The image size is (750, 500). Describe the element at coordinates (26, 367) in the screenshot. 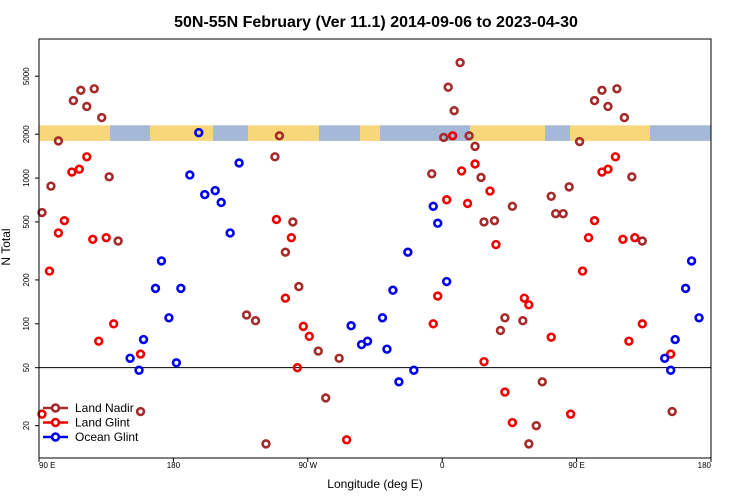

I see `y-tick-label: 50` at that location.